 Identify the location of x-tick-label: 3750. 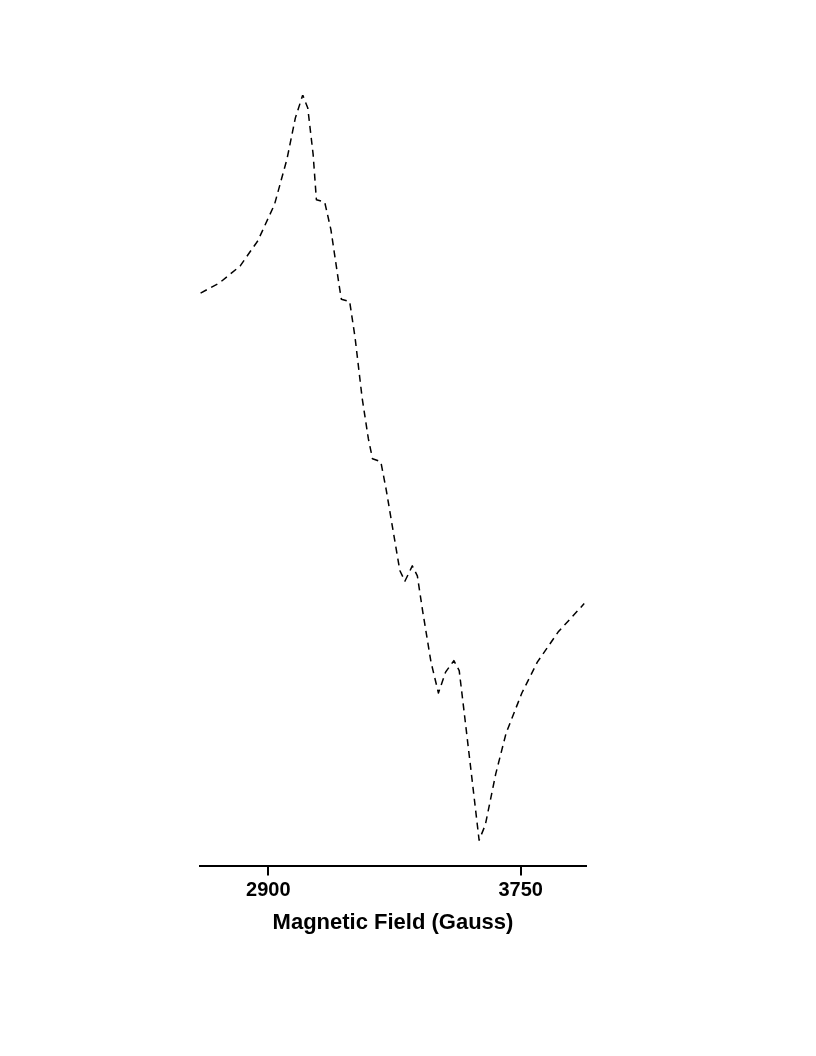
(520, 889).